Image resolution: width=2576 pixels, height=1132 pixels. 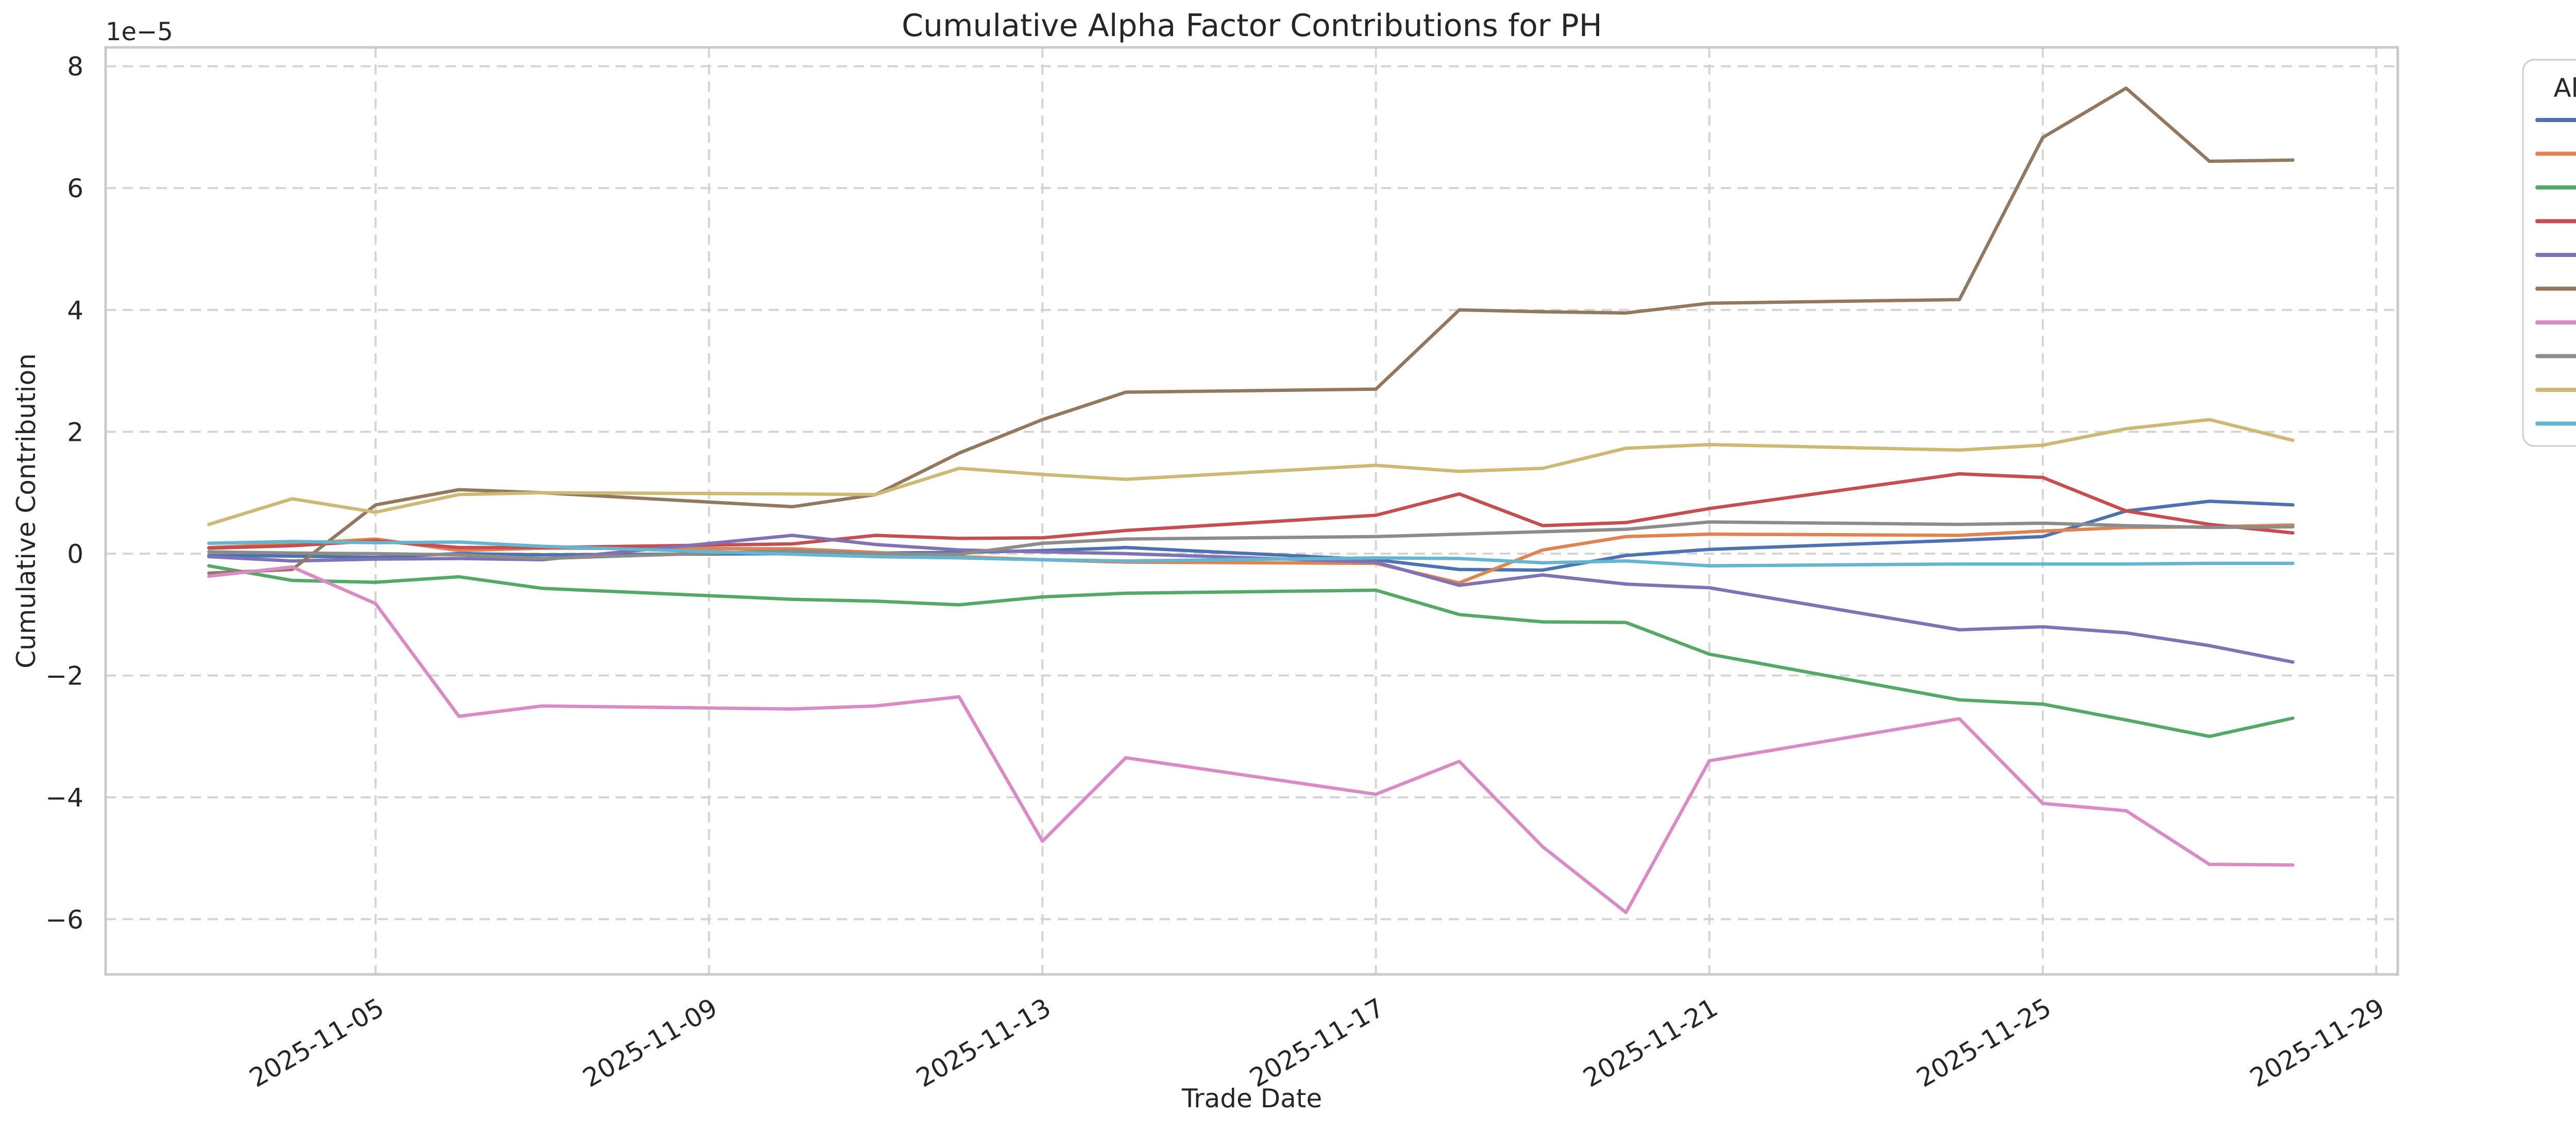 What do you see at coordinates (64, 798) in the screenshot?
I see `y-tick-label: −4` at bounding box center [64, 798].